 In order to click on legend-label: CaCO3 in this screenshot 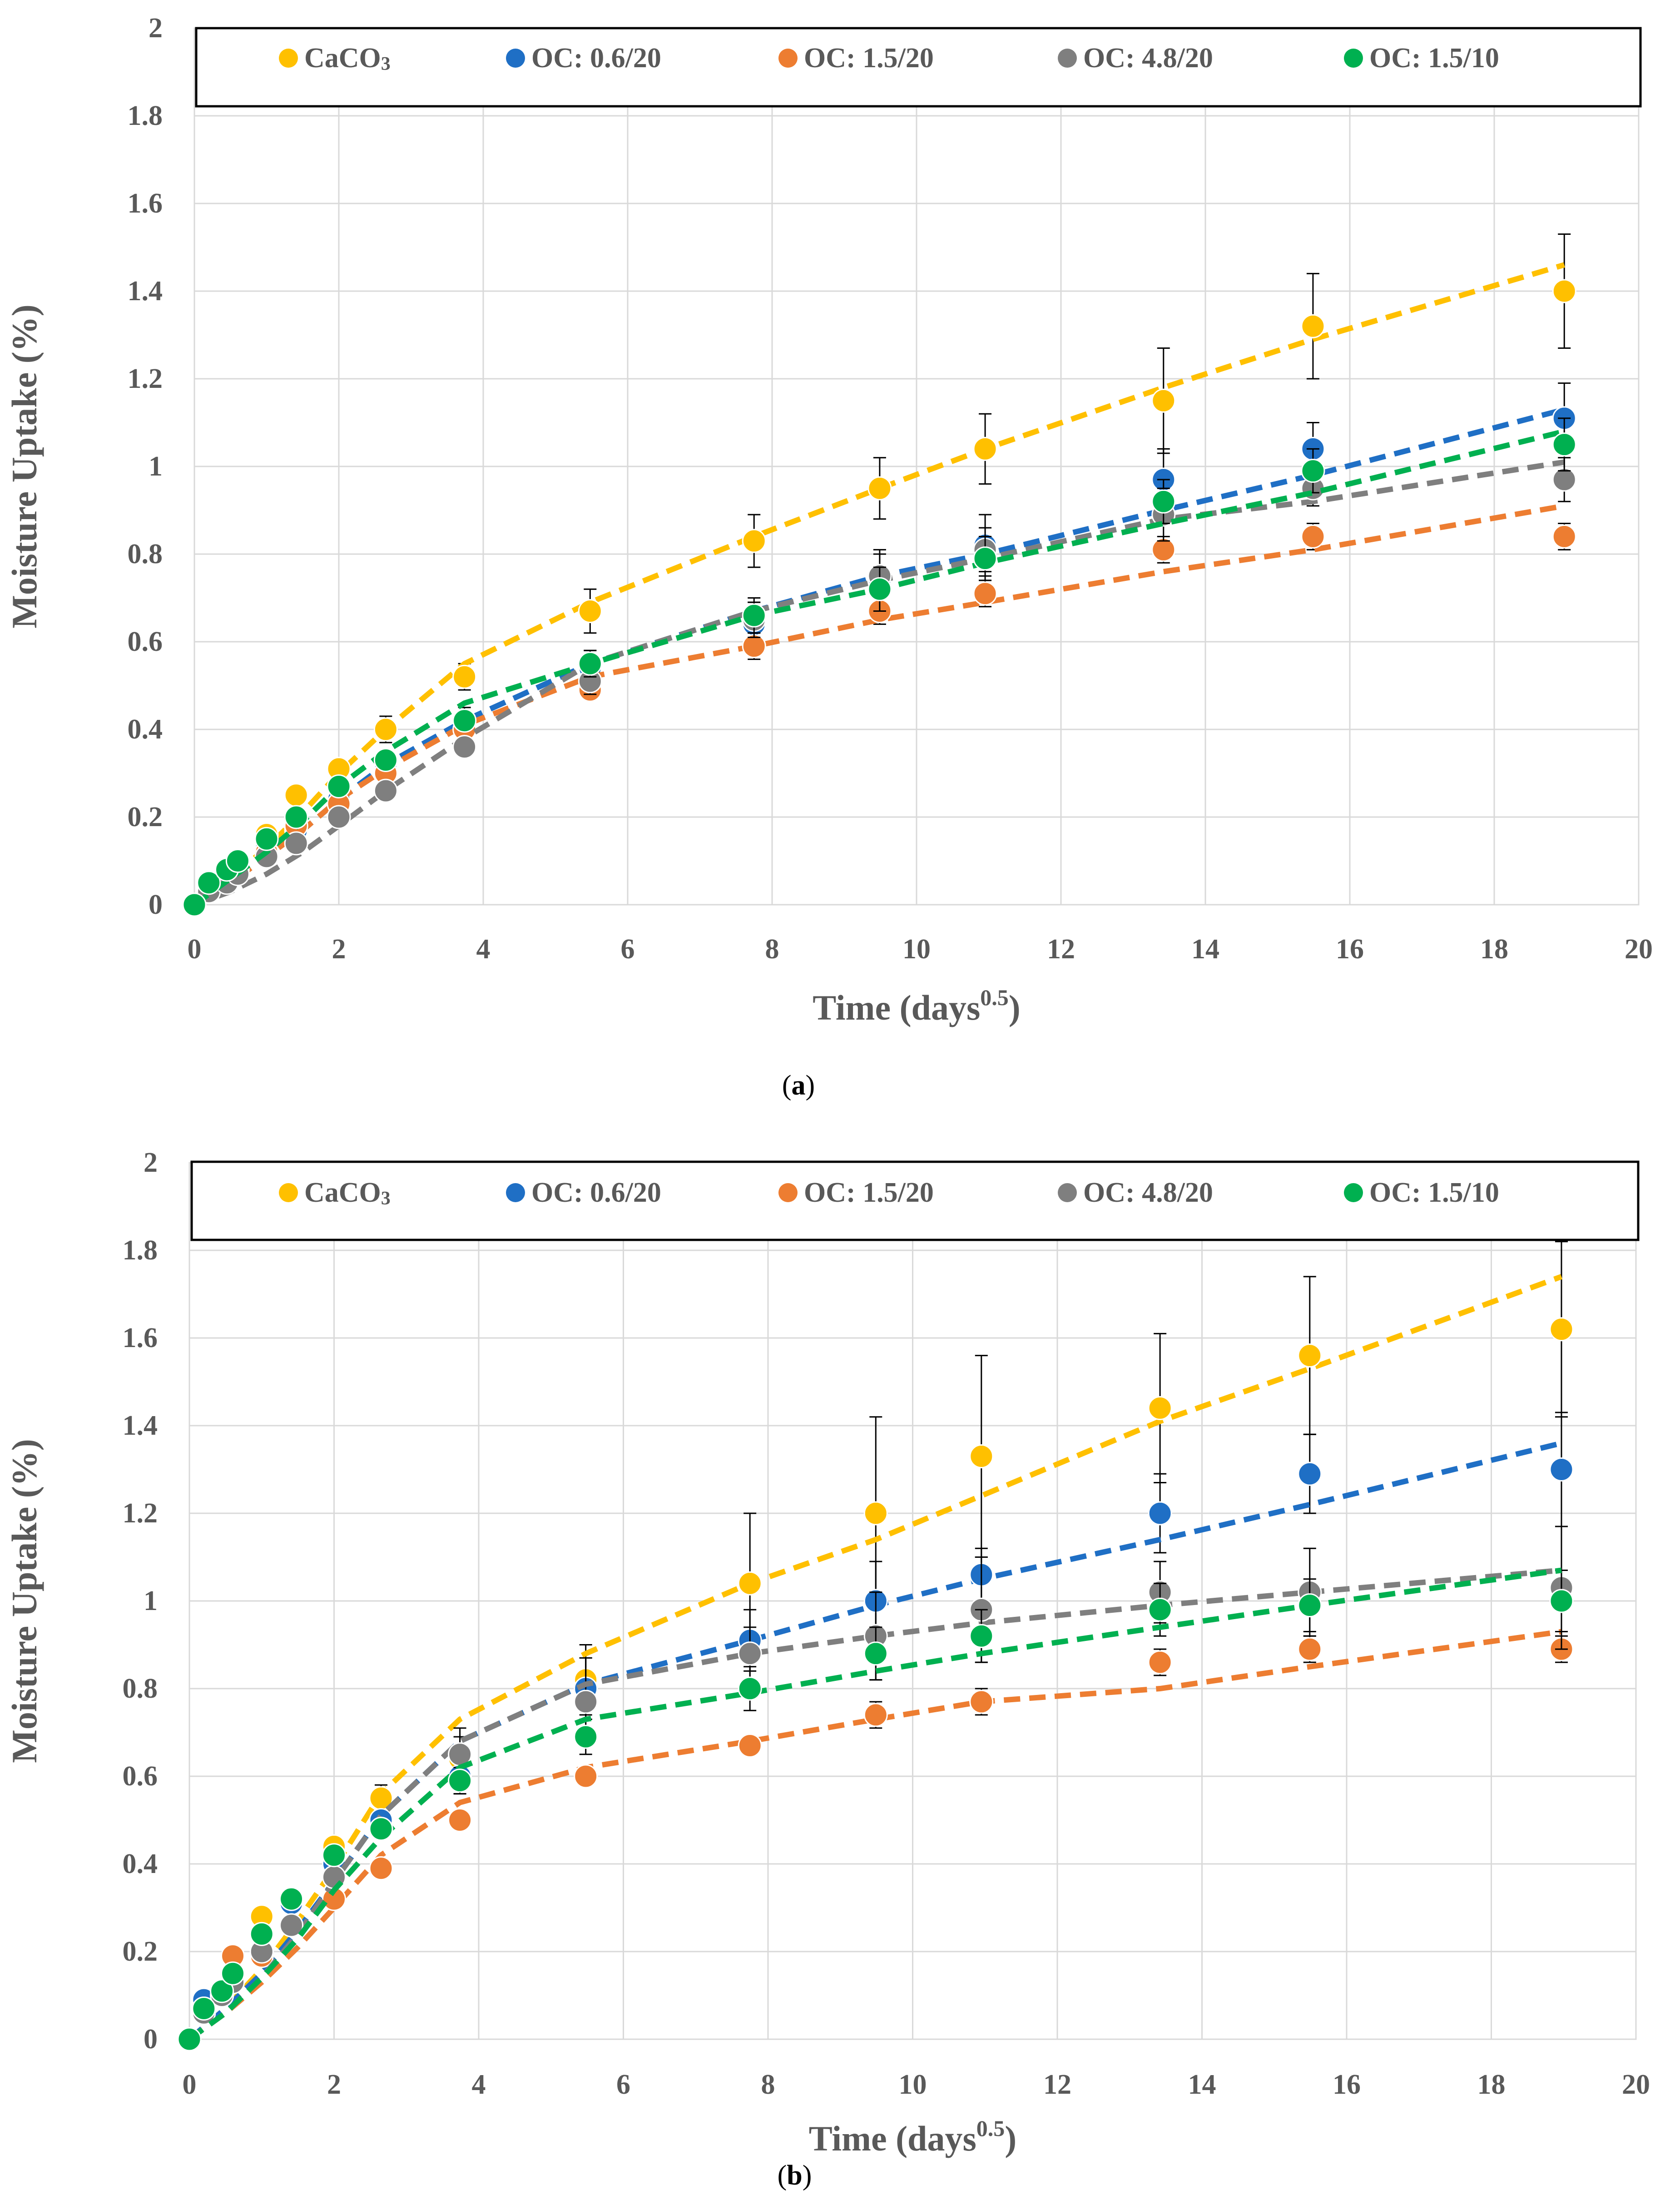, I will do `click(347, 58)`.